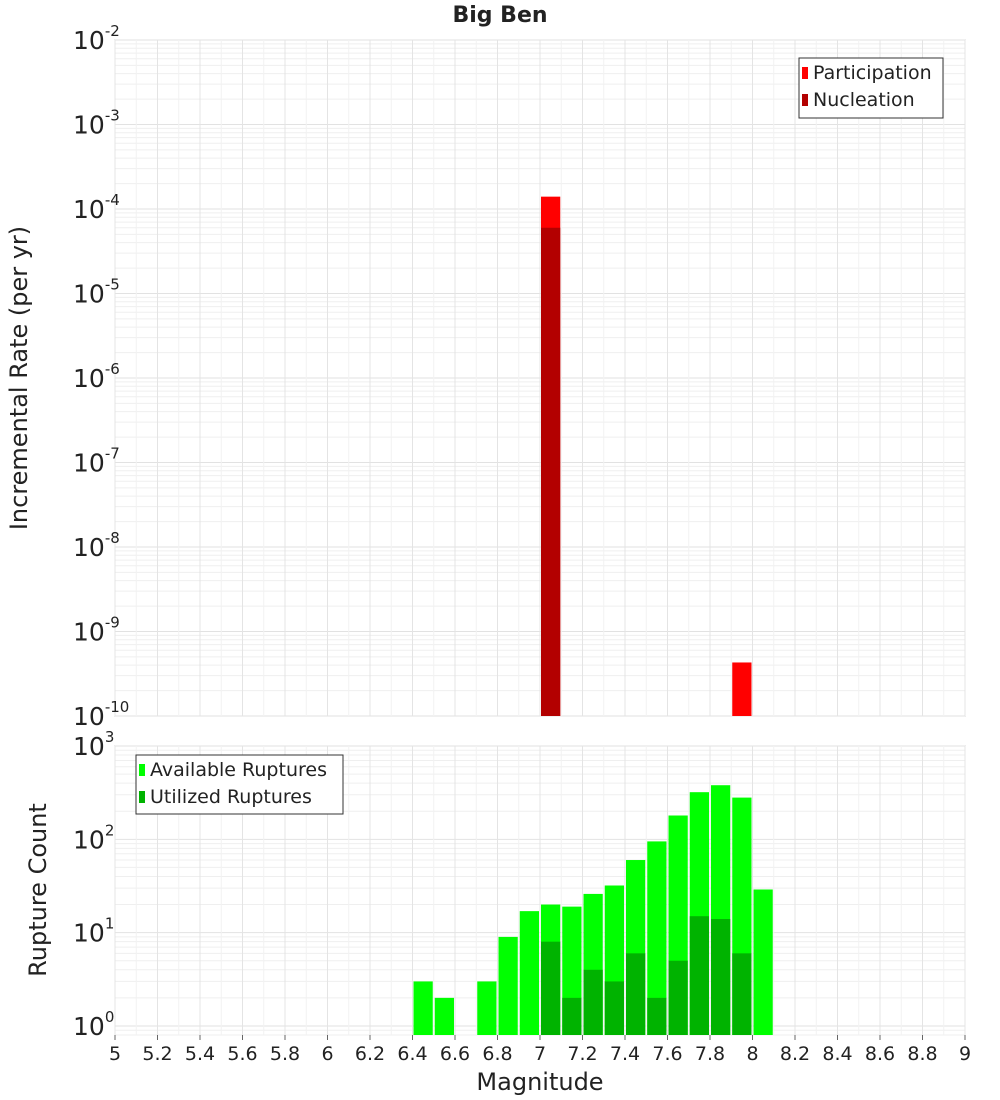 This screenshot has width=1000, height=1100. Describe the element at coordinates (96, 630) in the screenshot. I see `y-tick-label: 10⁻⁹` at that location.